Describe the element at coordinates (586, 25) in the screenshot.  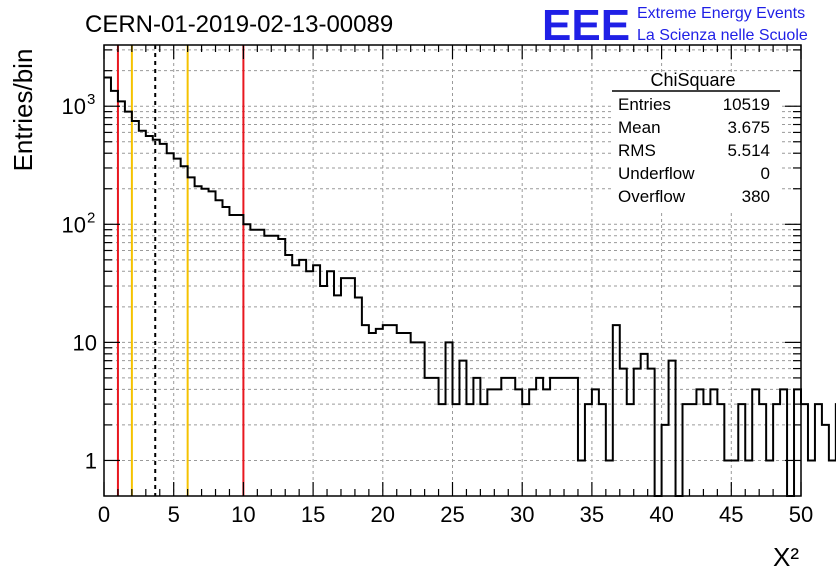
I see `eee-logo: EEE` at that location.